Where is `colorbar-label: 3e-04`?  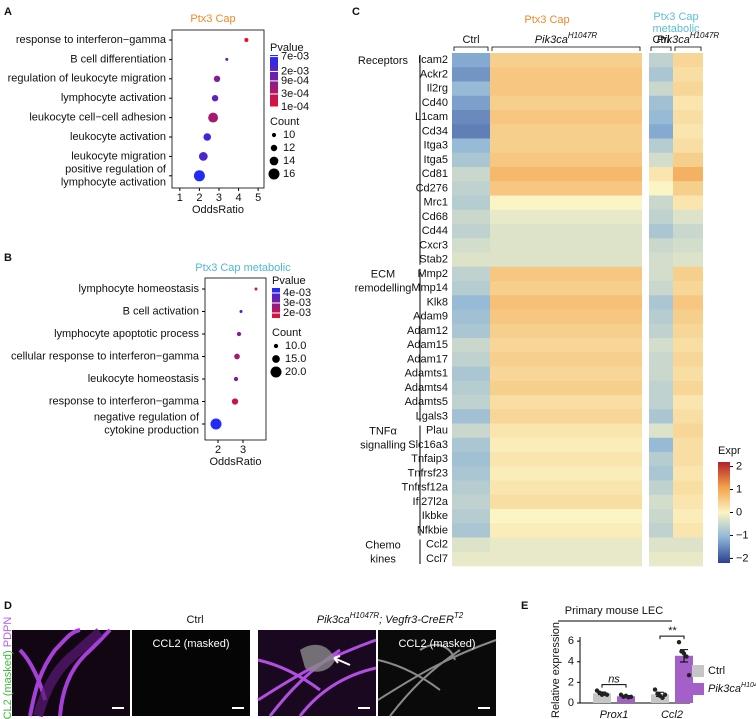
colorbar-label: 3e-04 is located at coordinates (295, 94).